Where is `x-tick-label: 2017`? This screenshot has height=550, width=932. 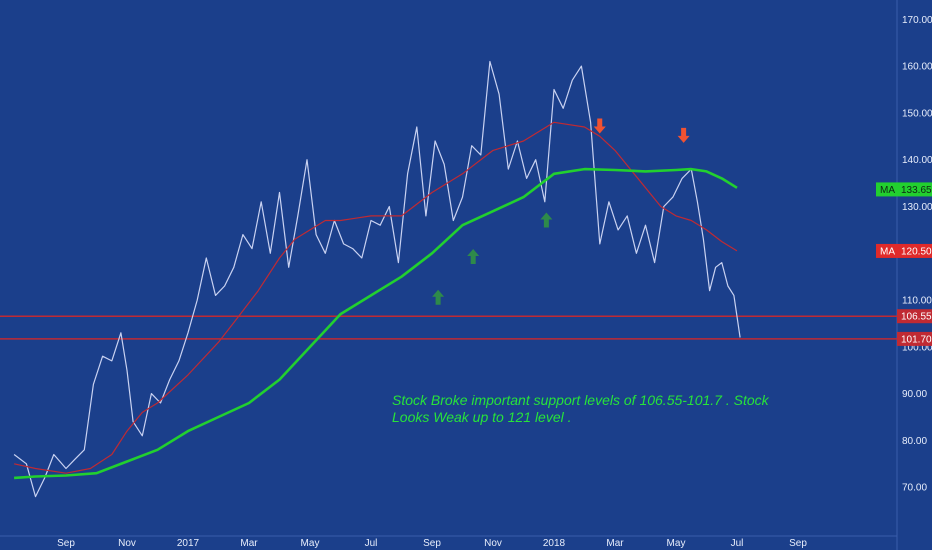
x-tick-label: 2017 is located at coordinates (188, 543).